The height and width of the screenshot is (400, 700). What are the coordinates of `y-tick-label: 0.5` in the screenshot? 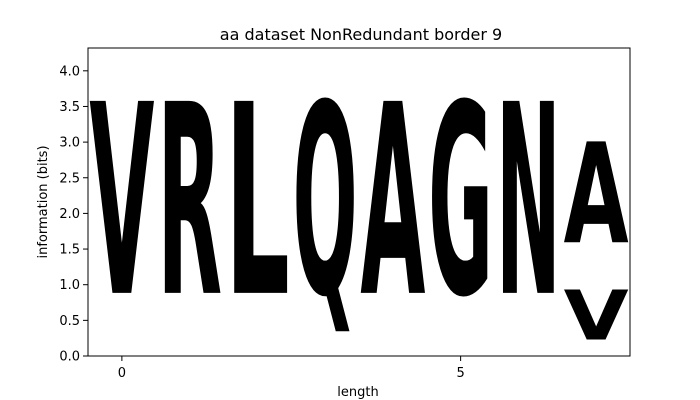 It's located at (69, 321).